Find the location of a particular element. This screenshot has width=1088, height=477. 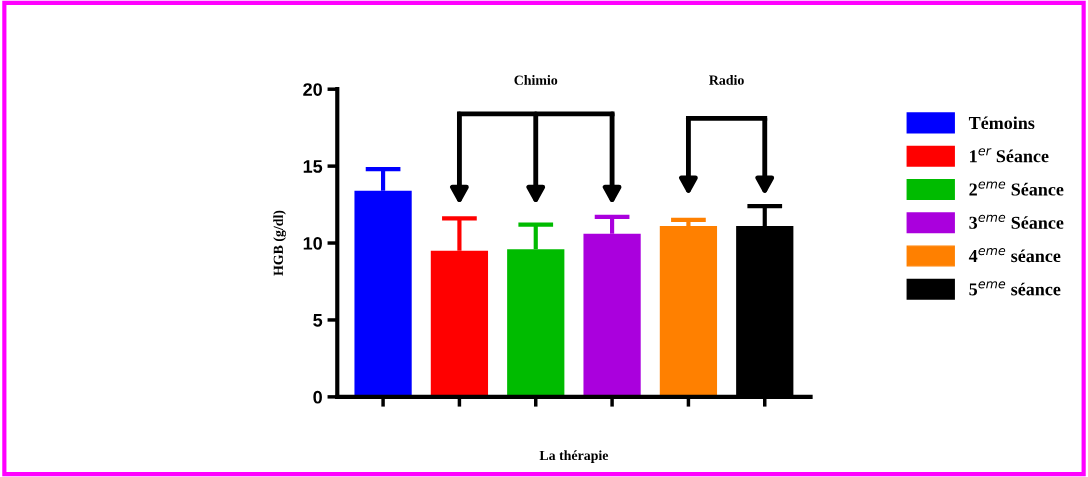

y-tick-label: 5 is located at coordinates (318, 320).